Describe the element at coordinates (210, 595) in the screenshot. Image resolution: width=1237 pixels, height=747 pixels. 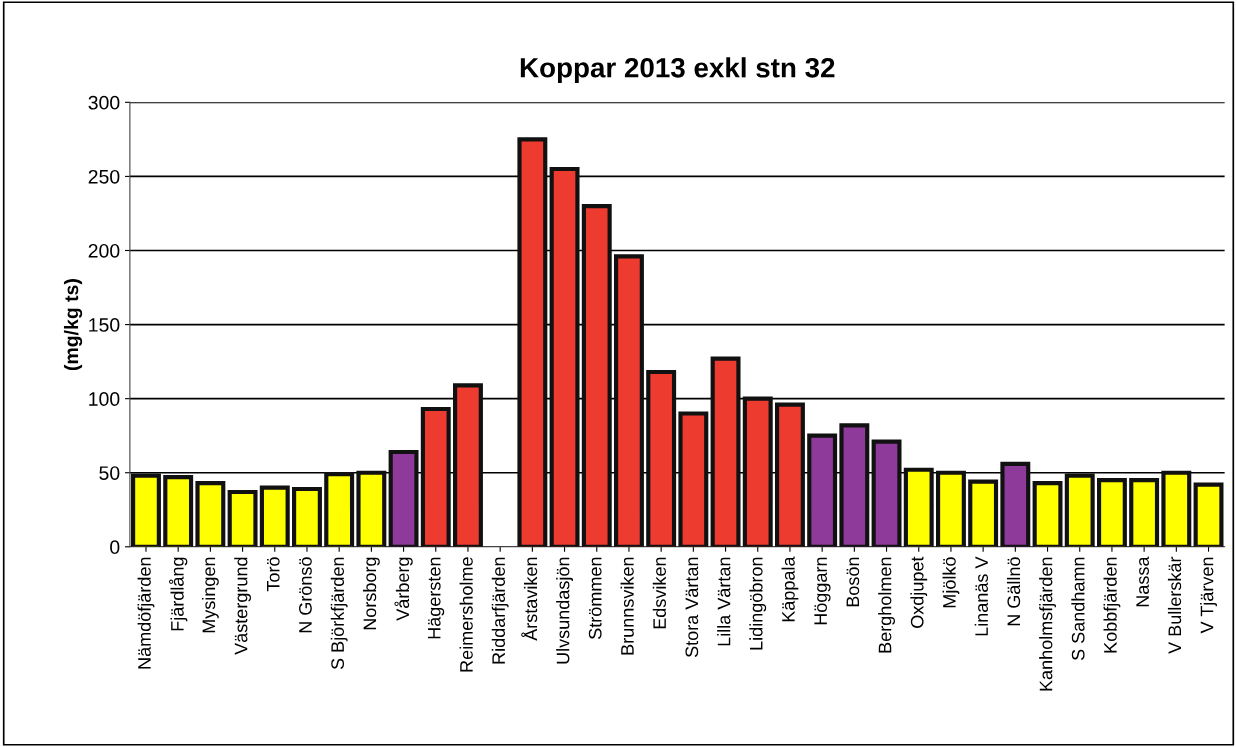
I see `x-tick-label: Mysingen` at that location.